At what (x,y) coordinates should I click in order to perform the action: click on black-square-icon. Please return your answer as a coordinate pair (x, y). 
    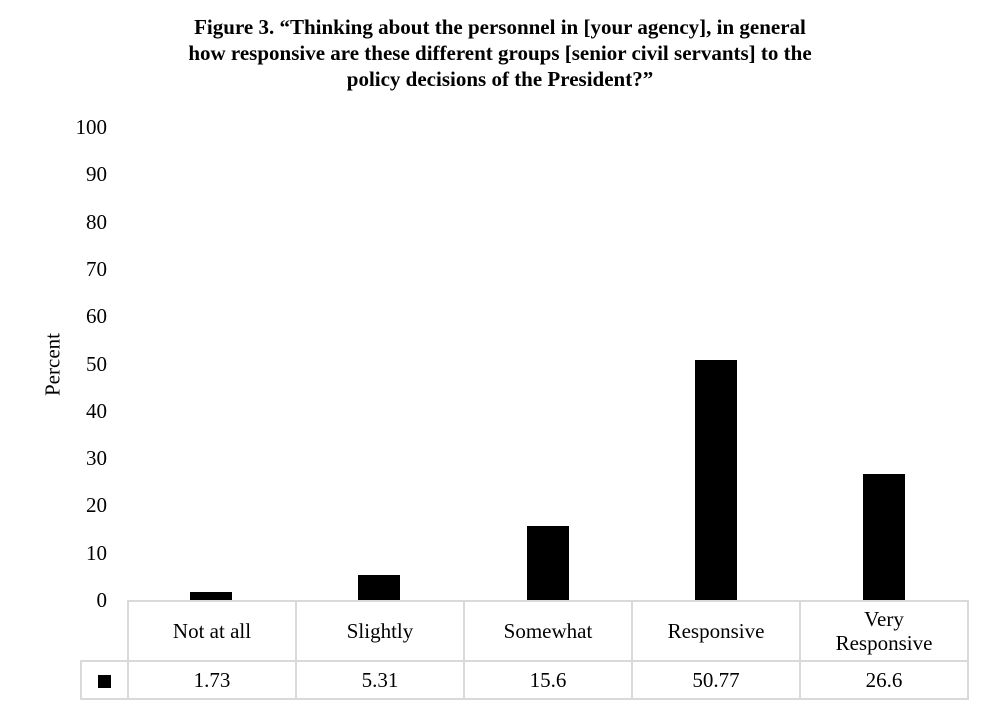
    Looking at the image, I should click on (104, 682).